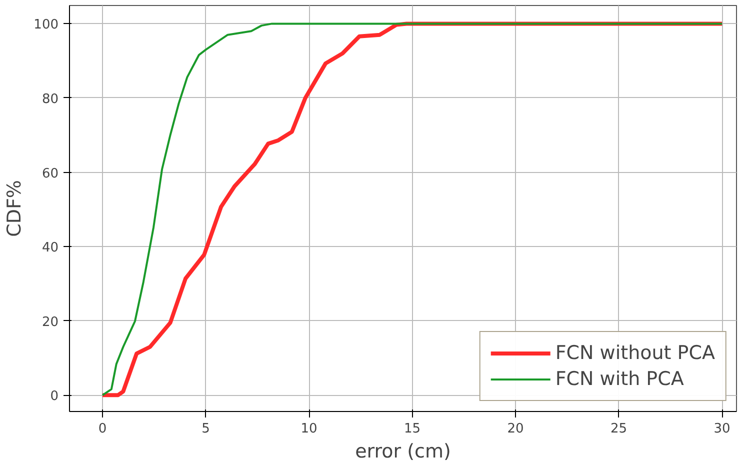 This screenshot has width=742, height=465. Describe the element at coordinates (412, 429) in the screenshot. I see `x-tick-label: 15` at that location.